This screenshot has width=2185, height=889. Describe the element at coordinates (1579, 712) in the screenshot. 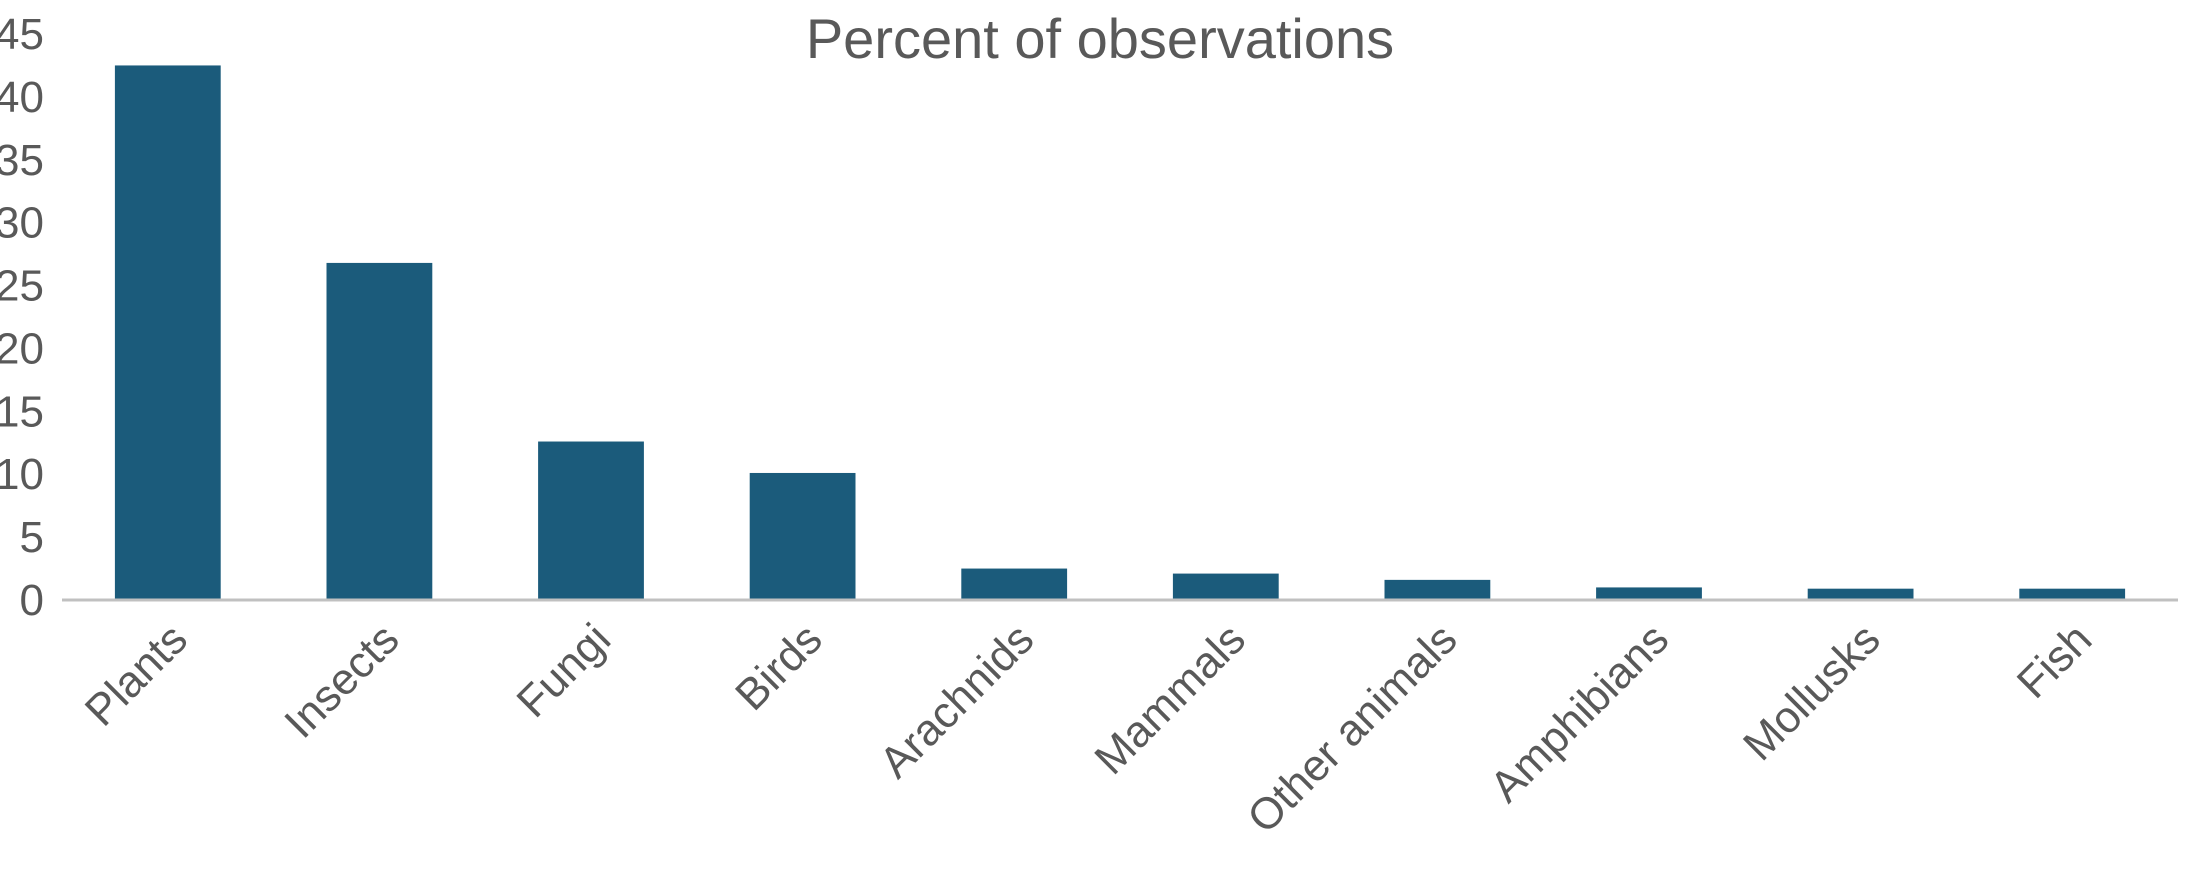

I see `x-tick-label: Amphibians` at that location.